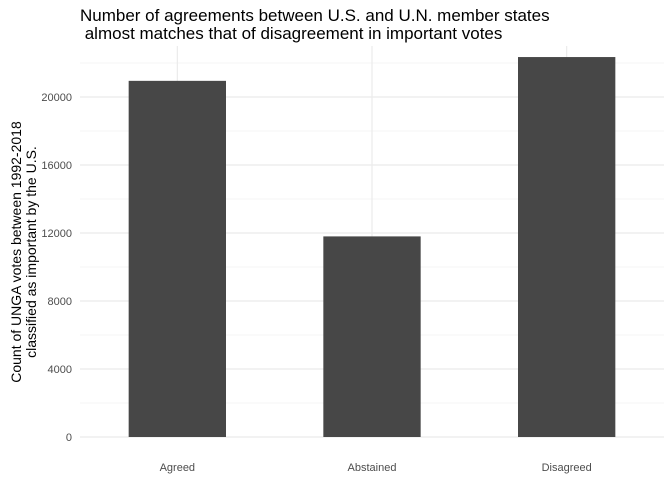 The width and height of the screenshot is (672, 480). What do you see at coordinates (177, 259) in the screenshot?
I see `bar-agreed` at bounding box center [177, 259].